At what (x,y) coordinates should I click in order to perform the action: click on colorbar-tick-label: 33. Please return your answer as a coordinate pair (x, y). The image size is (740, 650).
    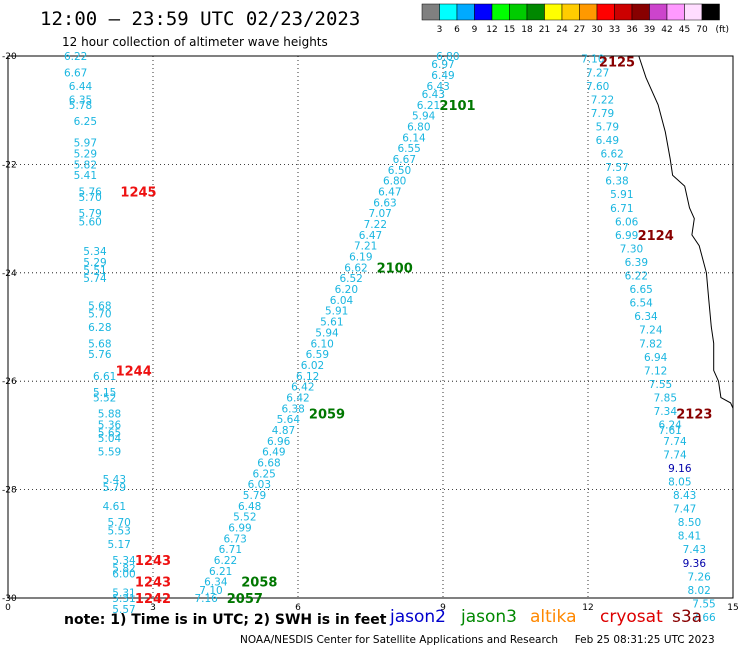
    Looking at the image, I should click on (614, 30).